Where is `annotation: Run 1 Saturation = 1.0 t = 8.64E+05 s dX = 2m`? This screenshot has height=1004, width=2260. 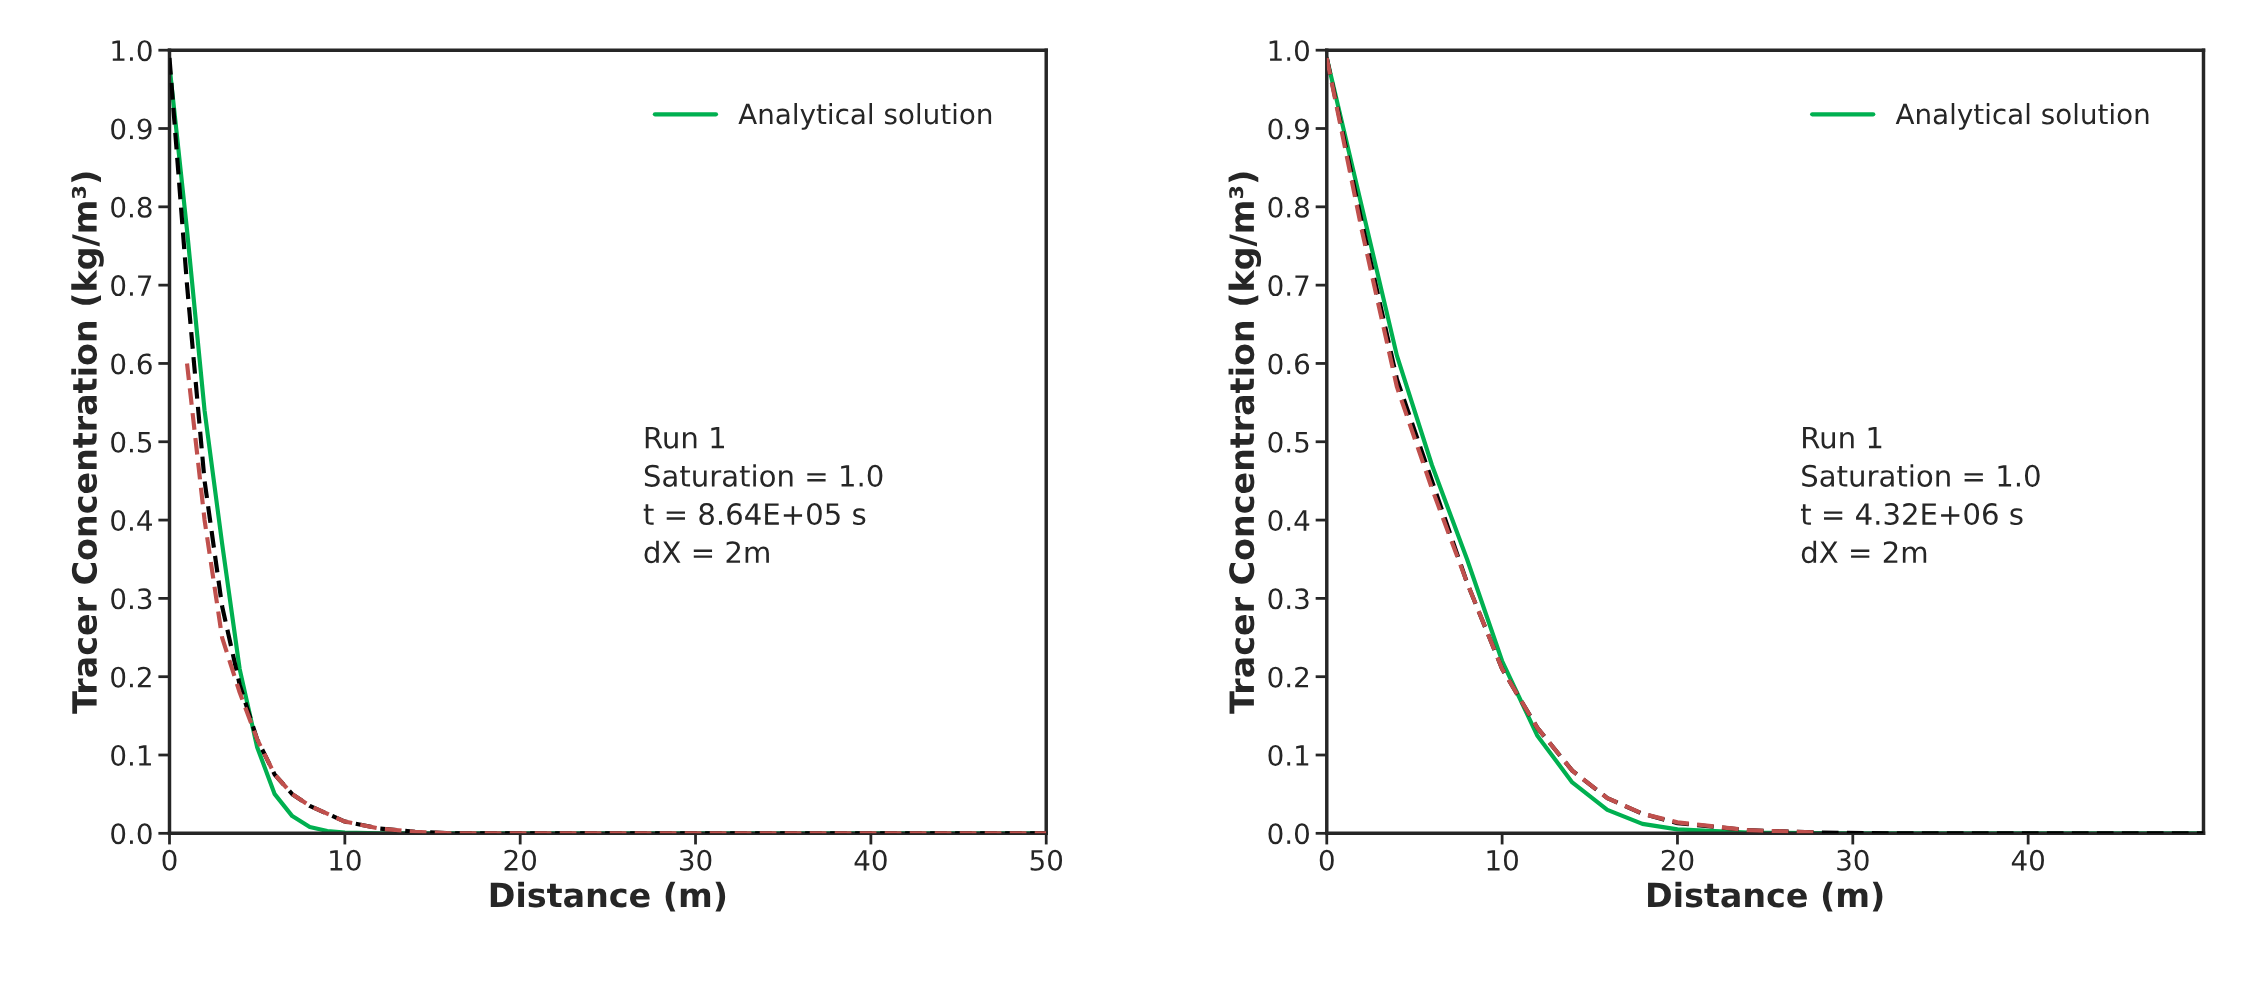 annotation: Run 1 Saturation = 1.0 t = 8.64E+05 s dX = 2m is located at coordinates (763, 495).